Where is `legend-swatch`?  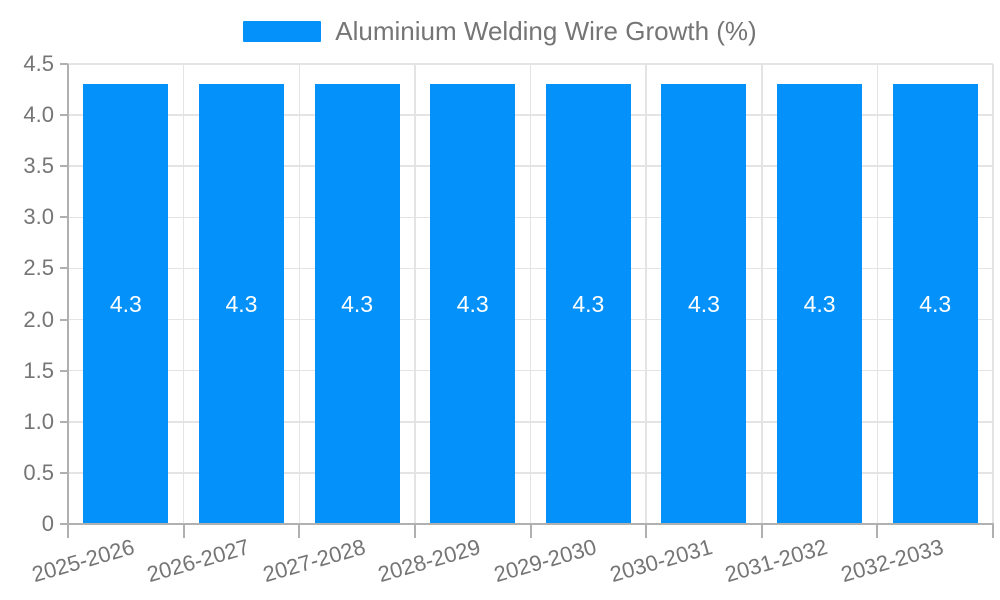 legend-swatch is located at coordinates (282, 31).